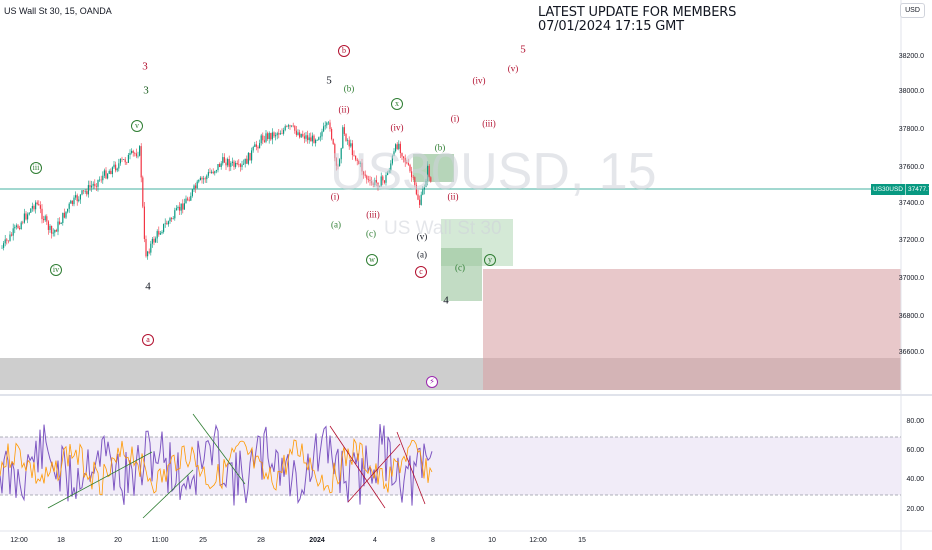 The width and height of the screenshot is (932, 550). I want to click on oscillator-series, so click(216, 464).